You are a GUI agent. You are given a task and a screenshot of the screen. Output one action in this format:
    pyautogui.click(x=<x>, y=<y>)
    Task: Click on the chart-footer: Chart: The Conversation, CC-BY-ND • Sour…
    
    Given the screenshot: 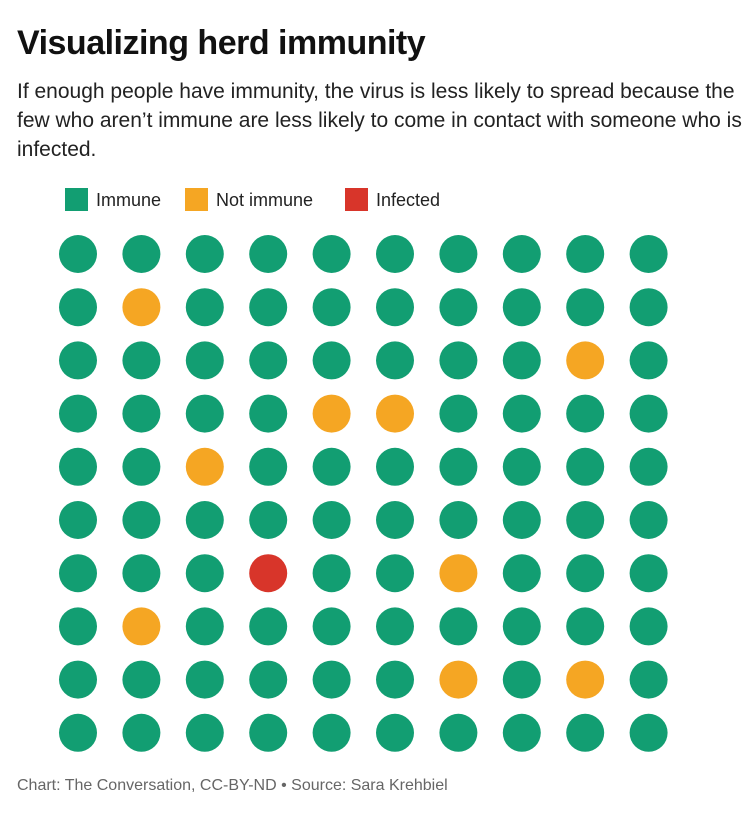 What is the action you would take?
    pyautogui.click(x=232, y=785)
    